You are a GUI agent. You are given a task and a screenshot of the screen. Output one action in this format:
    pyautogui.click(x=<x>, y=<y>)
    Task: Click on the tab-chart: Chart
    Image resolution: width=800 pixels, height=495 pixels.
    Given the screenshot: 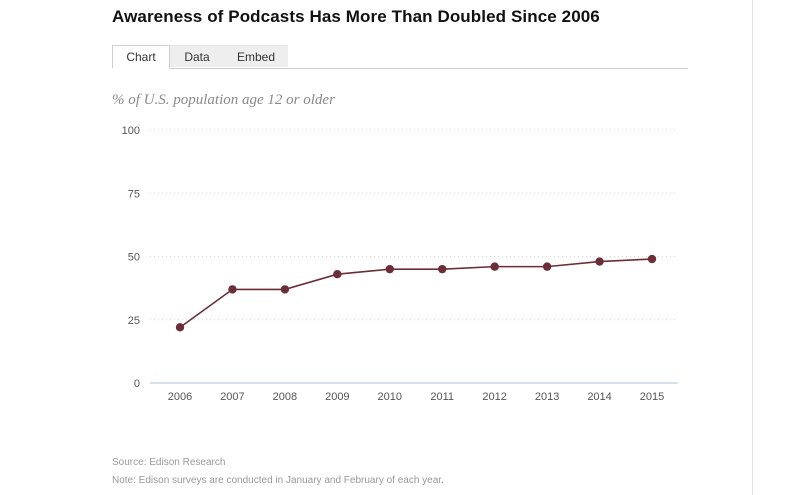 What is the action you would take?
    pyautogui.click(x=141, y=57)
    